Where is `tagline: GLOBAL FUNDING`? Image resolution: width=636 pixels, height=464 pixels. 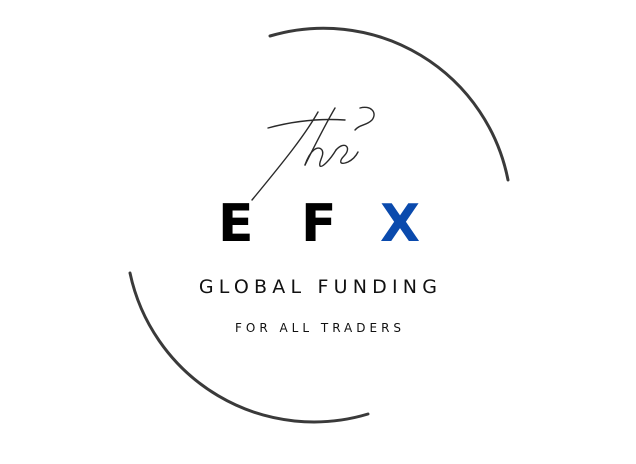 tagline: GLOBAL FUNDING is located at coordinates (320, 287).